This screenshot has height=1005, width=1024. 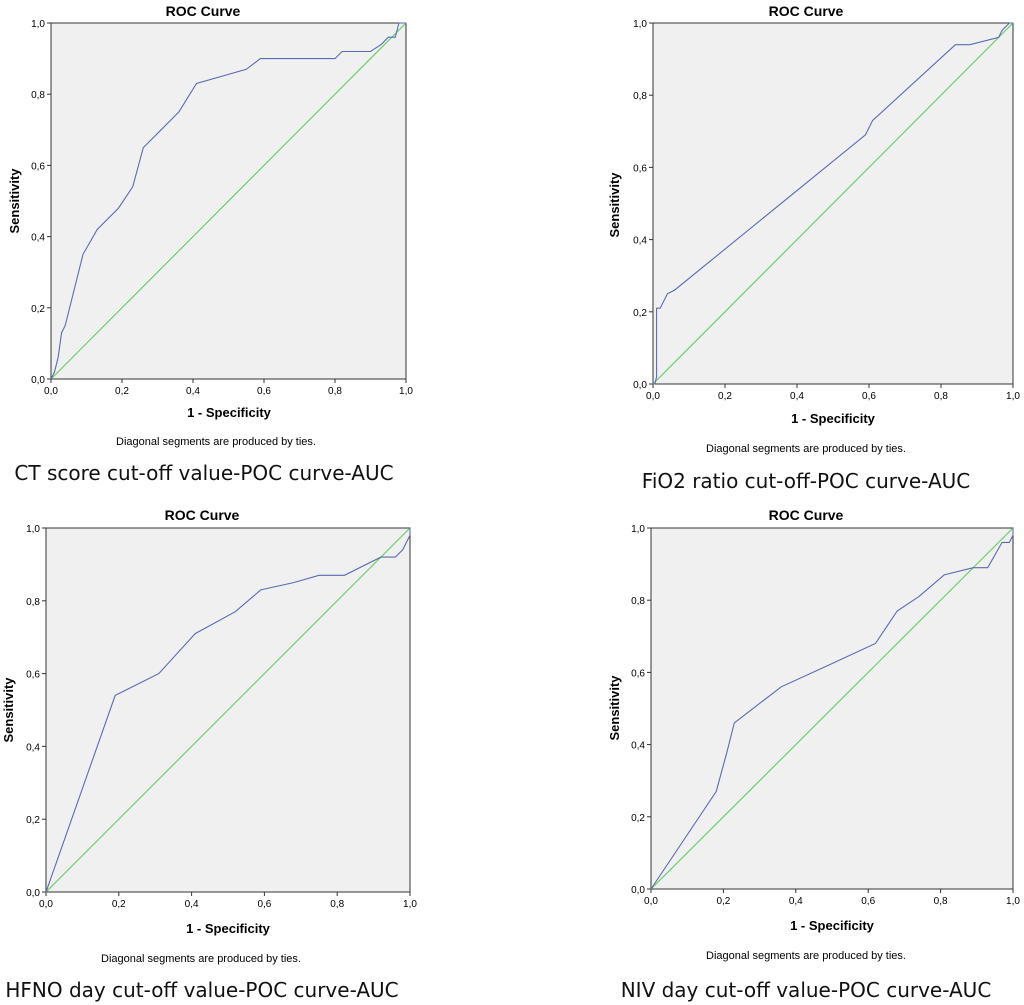 What do you see at coordinates (203, 473) in the screenshot?
I see `chart-caption: CT score cut-off value-POC curve-AUC` at bounding box center [203, 473].